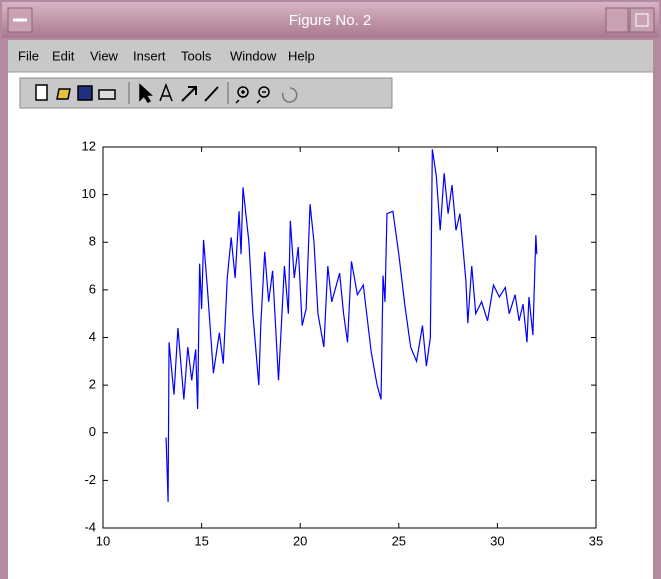  What do you see at coordinates (92, 336) in the screenshot?
I see `y-tick-label: 4` at bounding box center [92, 336].